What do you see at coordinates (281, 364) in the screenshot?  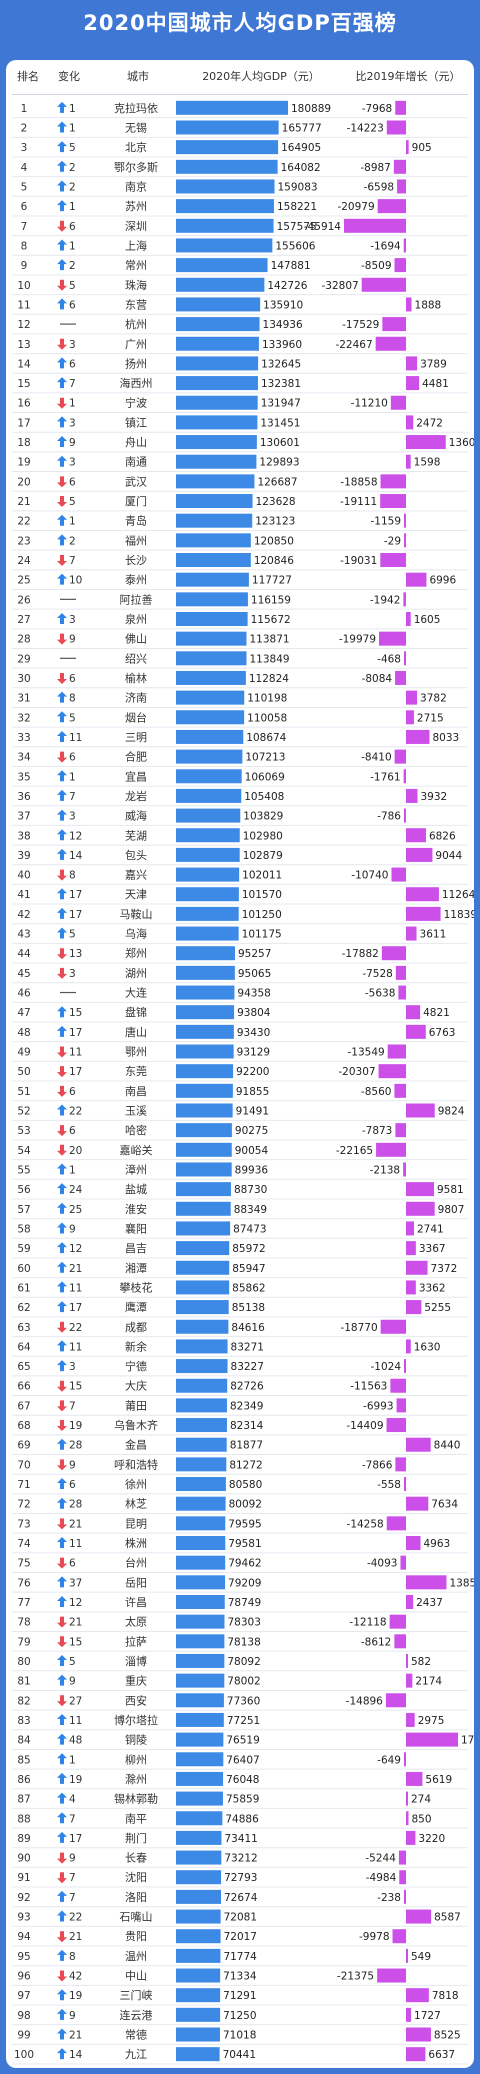 I see `gdp-label: 132645` at bounding box center [281, 364].